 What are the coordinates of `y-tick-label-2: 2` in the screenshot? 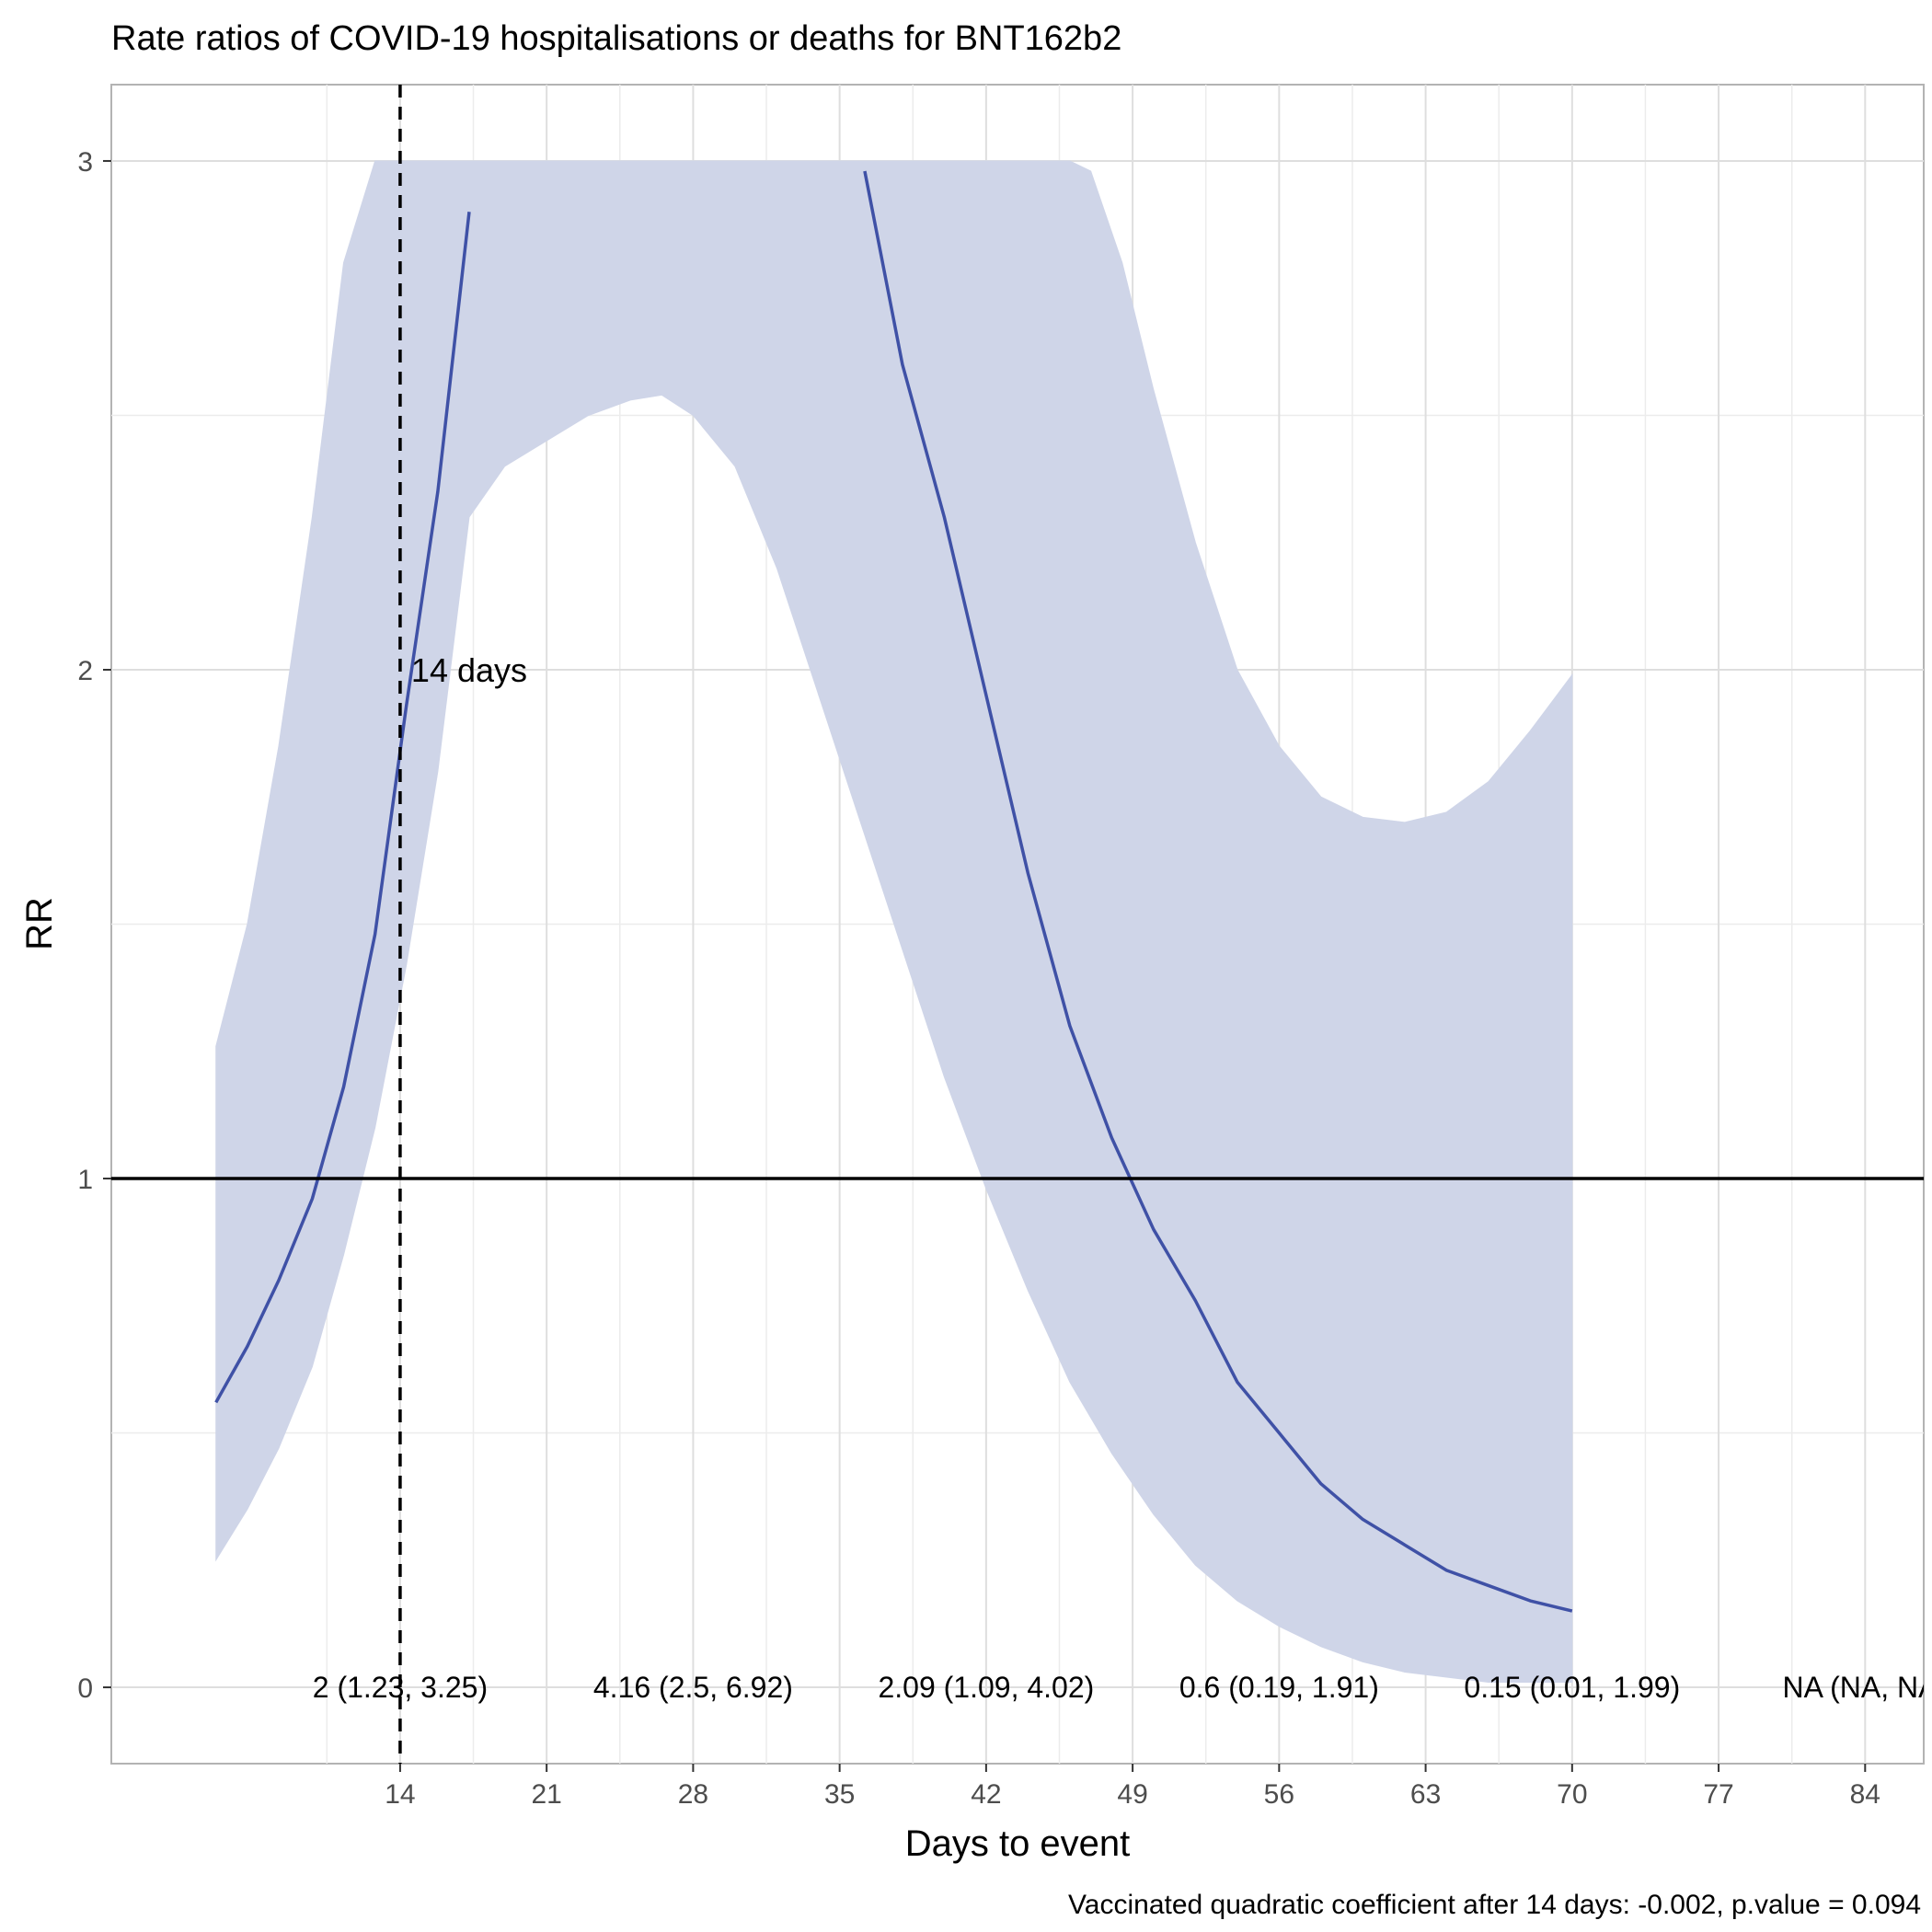 It's located at (85, 671).